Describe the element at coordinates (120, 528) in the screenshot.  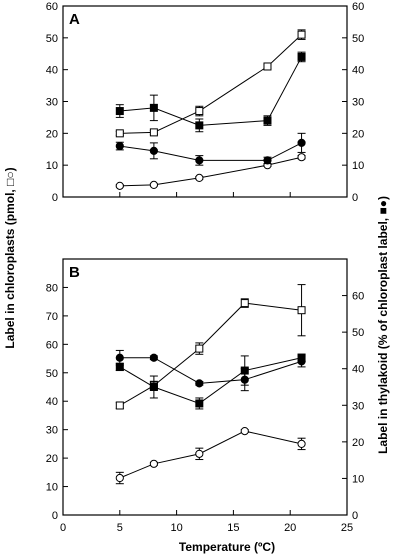
I see `x-tick-label: 5` at that location.